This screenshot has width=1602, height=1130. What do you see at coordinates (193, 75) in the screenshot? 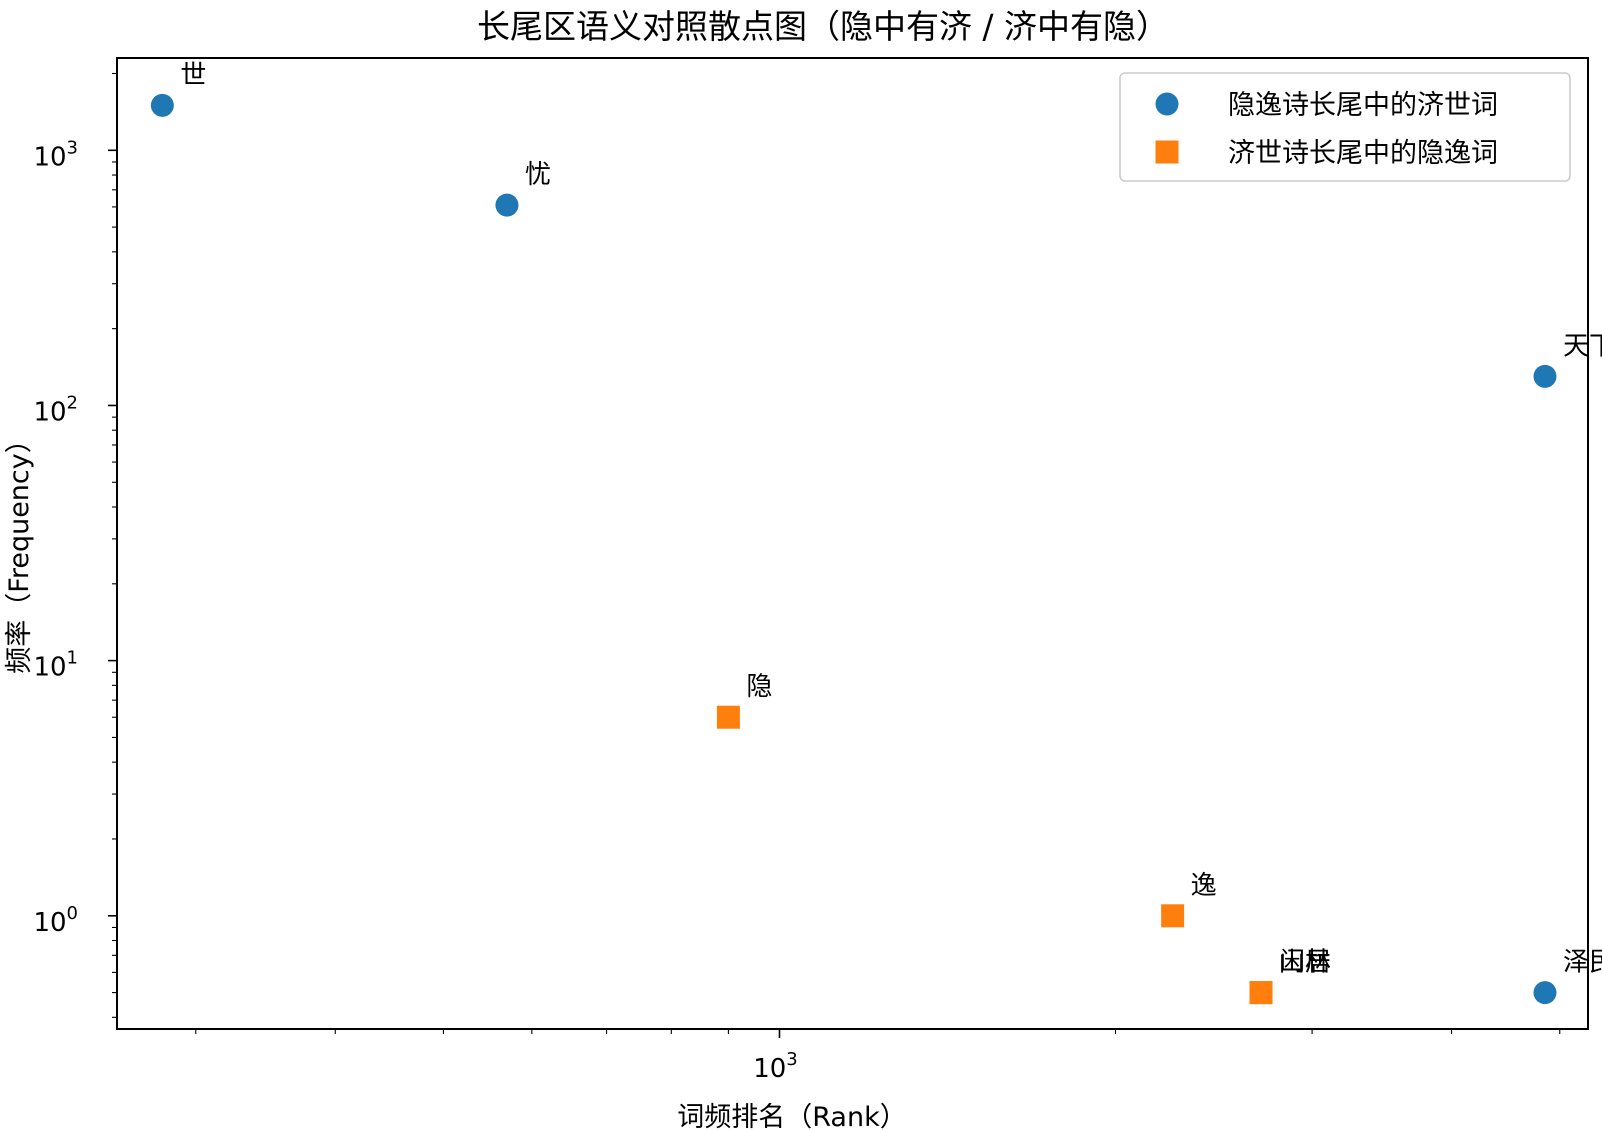
I see `point-label: 世` at bounding box center [193, 75].